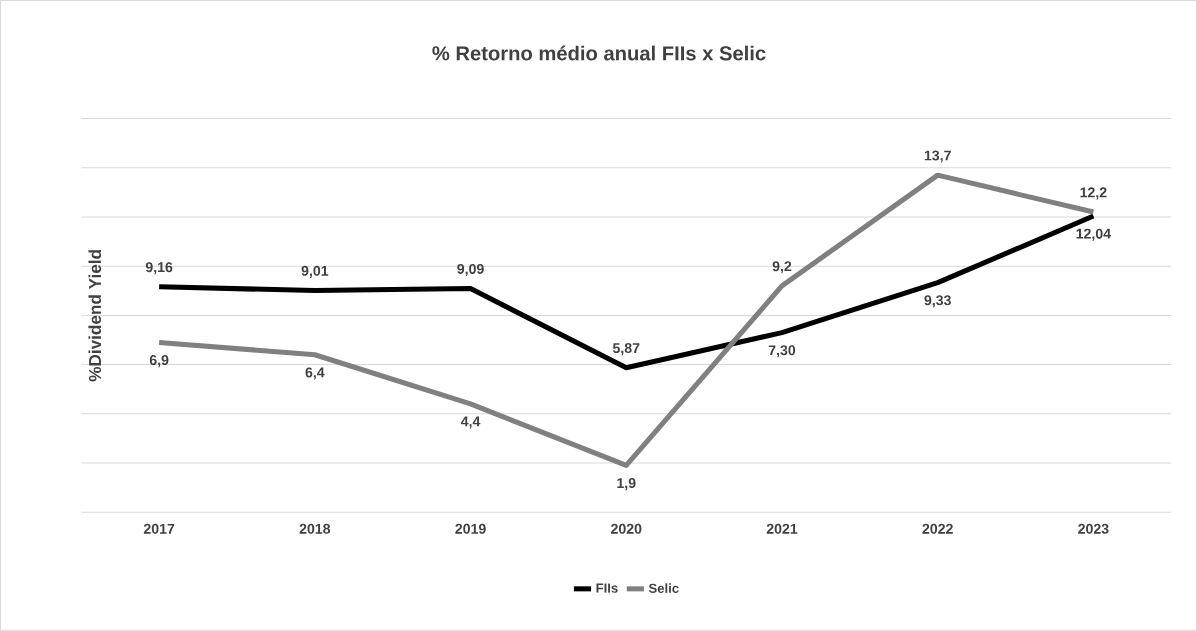  Describe the element at coordinates (470, 270) in the screenshot. I see `data-label: 9,09` at that location.